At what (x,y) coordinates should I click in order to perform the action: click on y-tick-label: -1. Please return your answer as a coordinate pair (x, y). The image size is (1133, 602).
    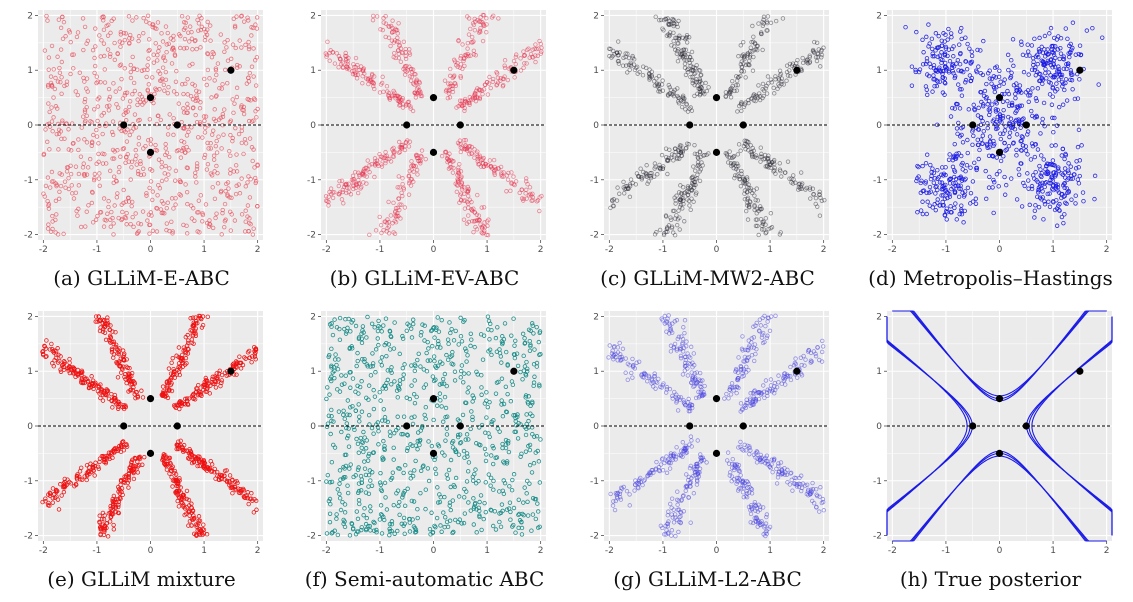
    Looking at the image, I should click on (594, 181).